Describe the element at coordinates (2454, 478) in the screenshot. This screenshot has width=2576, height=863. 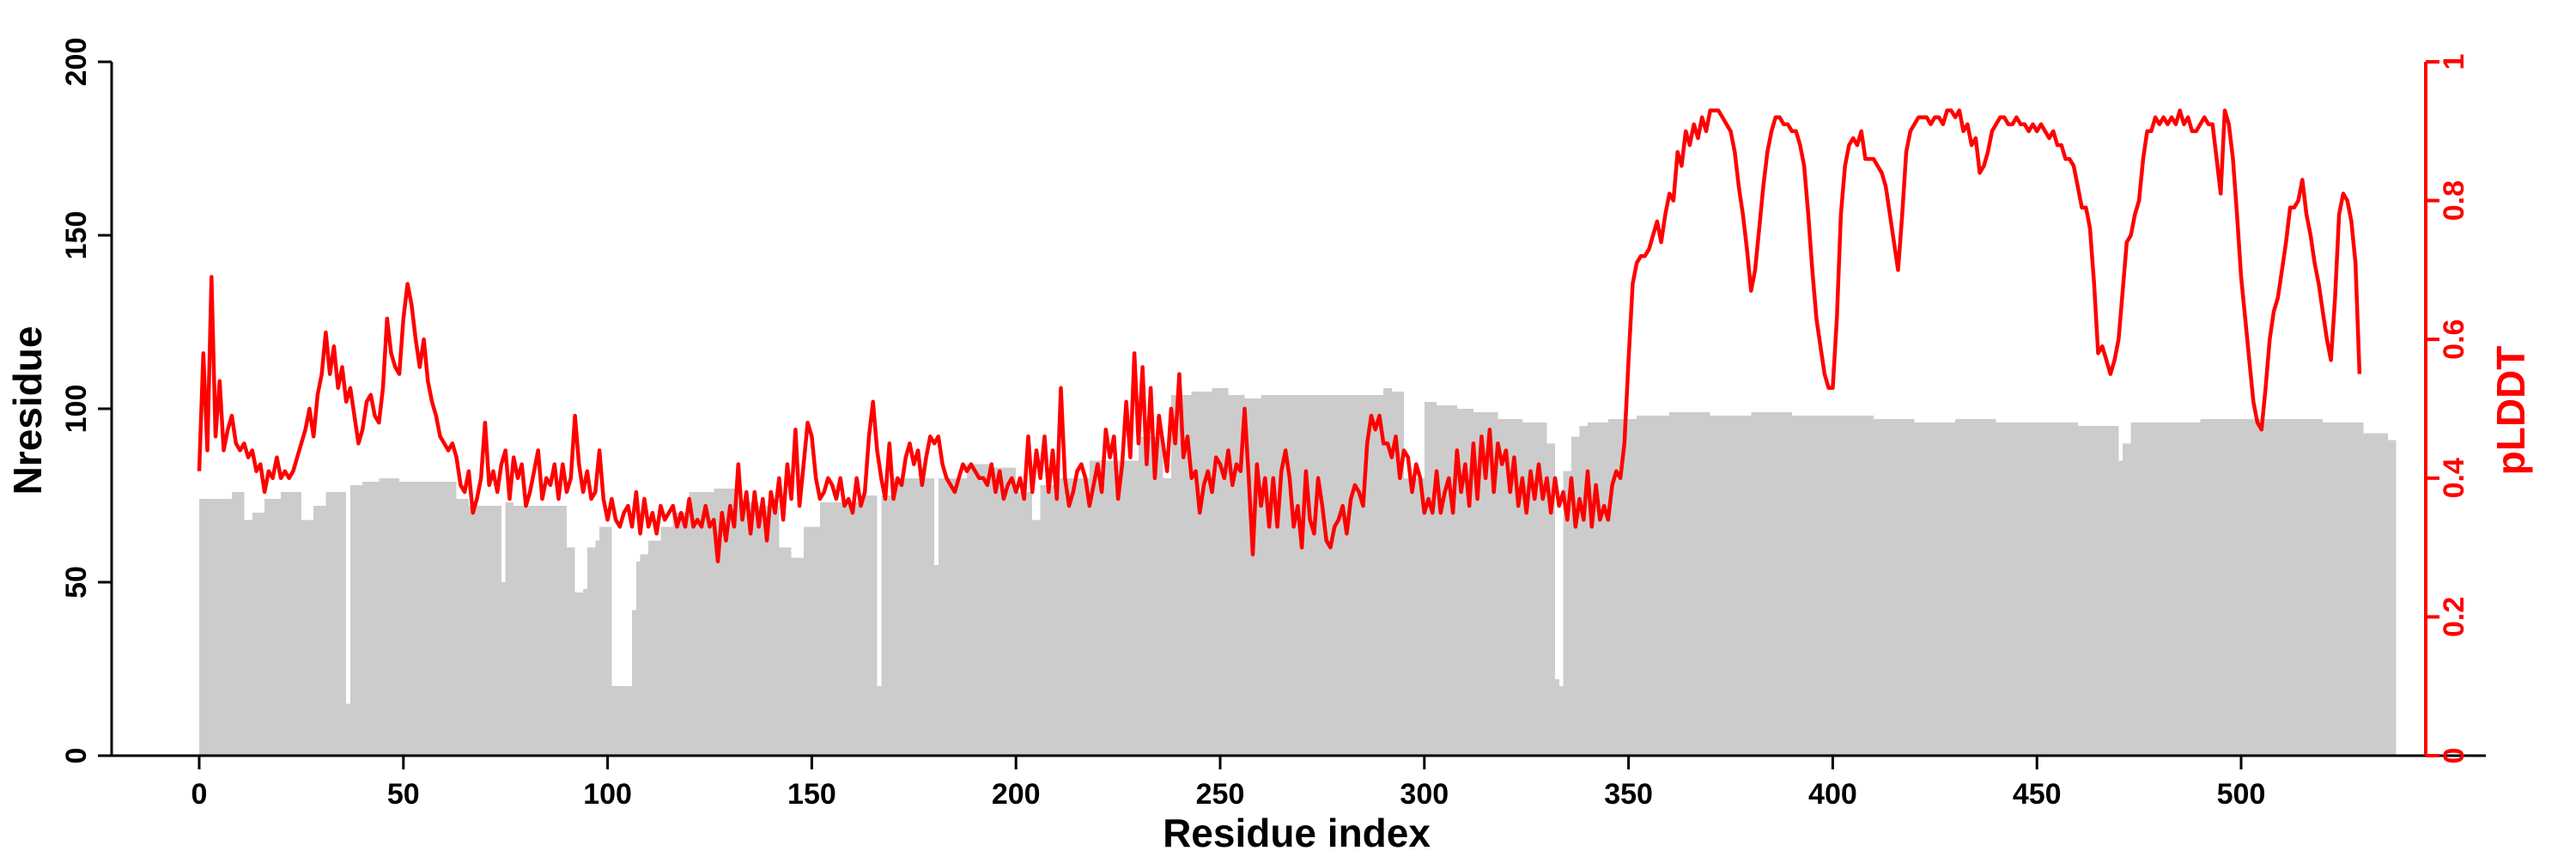
I see `y-right-tick-label: 0.4` at that location.